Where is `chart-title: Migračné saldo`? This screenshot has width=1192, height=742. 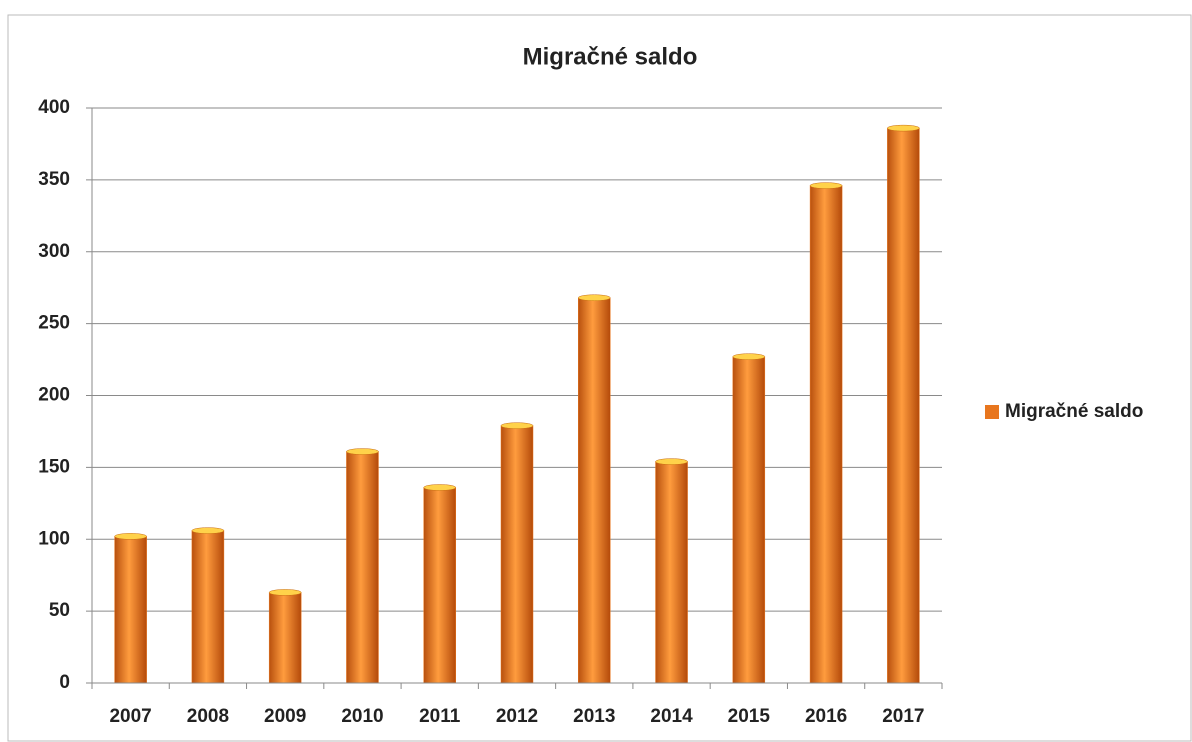 chart-title: Migračné saldo is located at coordinates (610, 56).